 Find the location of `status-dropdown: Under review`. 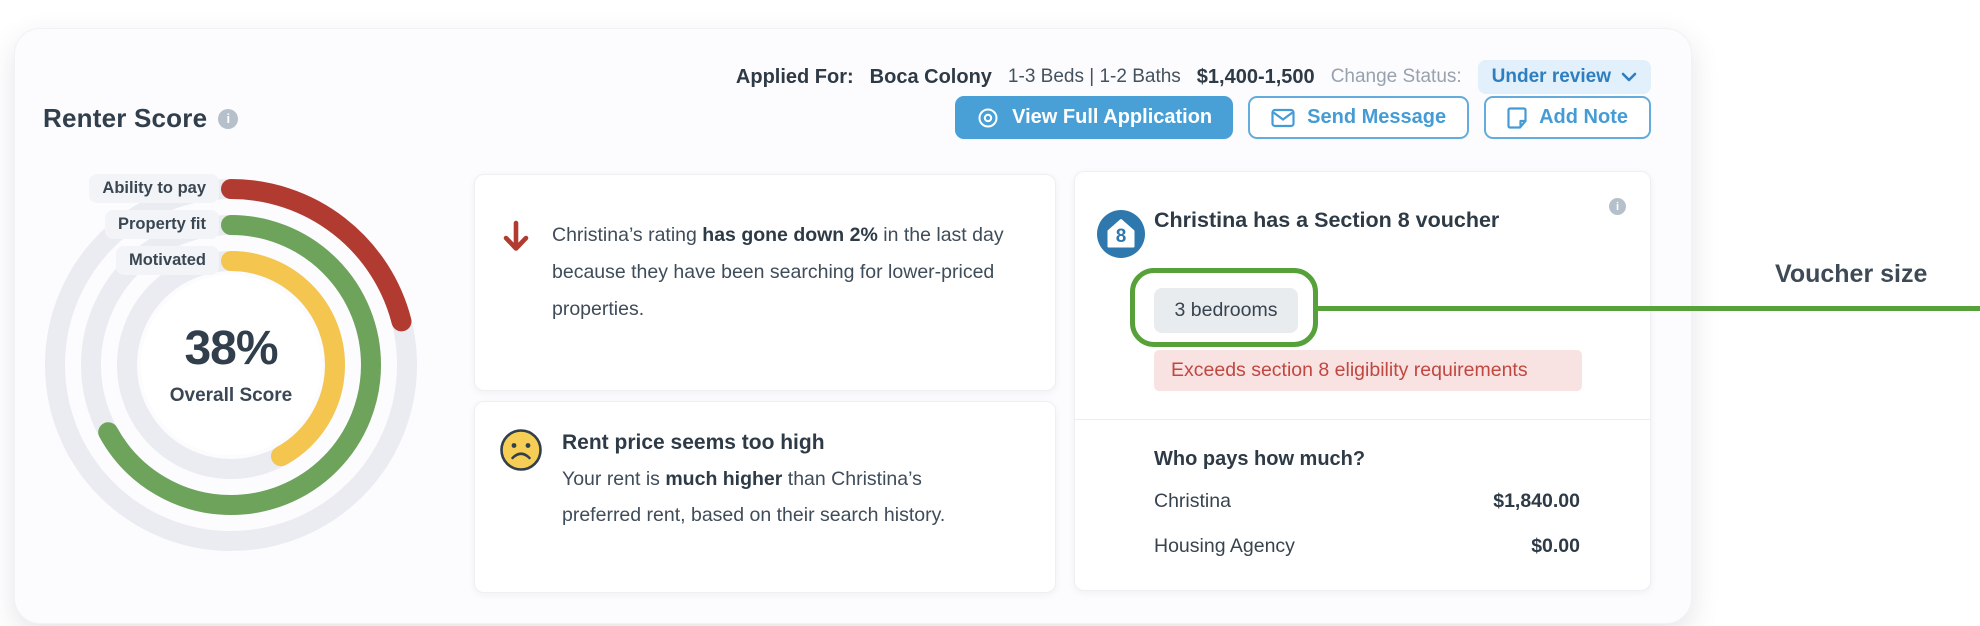

status-dropdown: Under review is located at coordinates (1564, 77).